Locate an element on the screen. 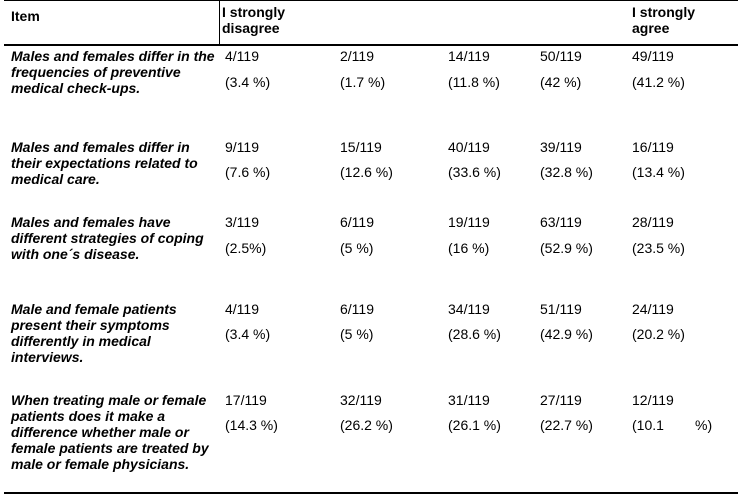 This screenshot has width=739, height=495. row-3-count-3: 19/119 is located at coordinates (469, 222).